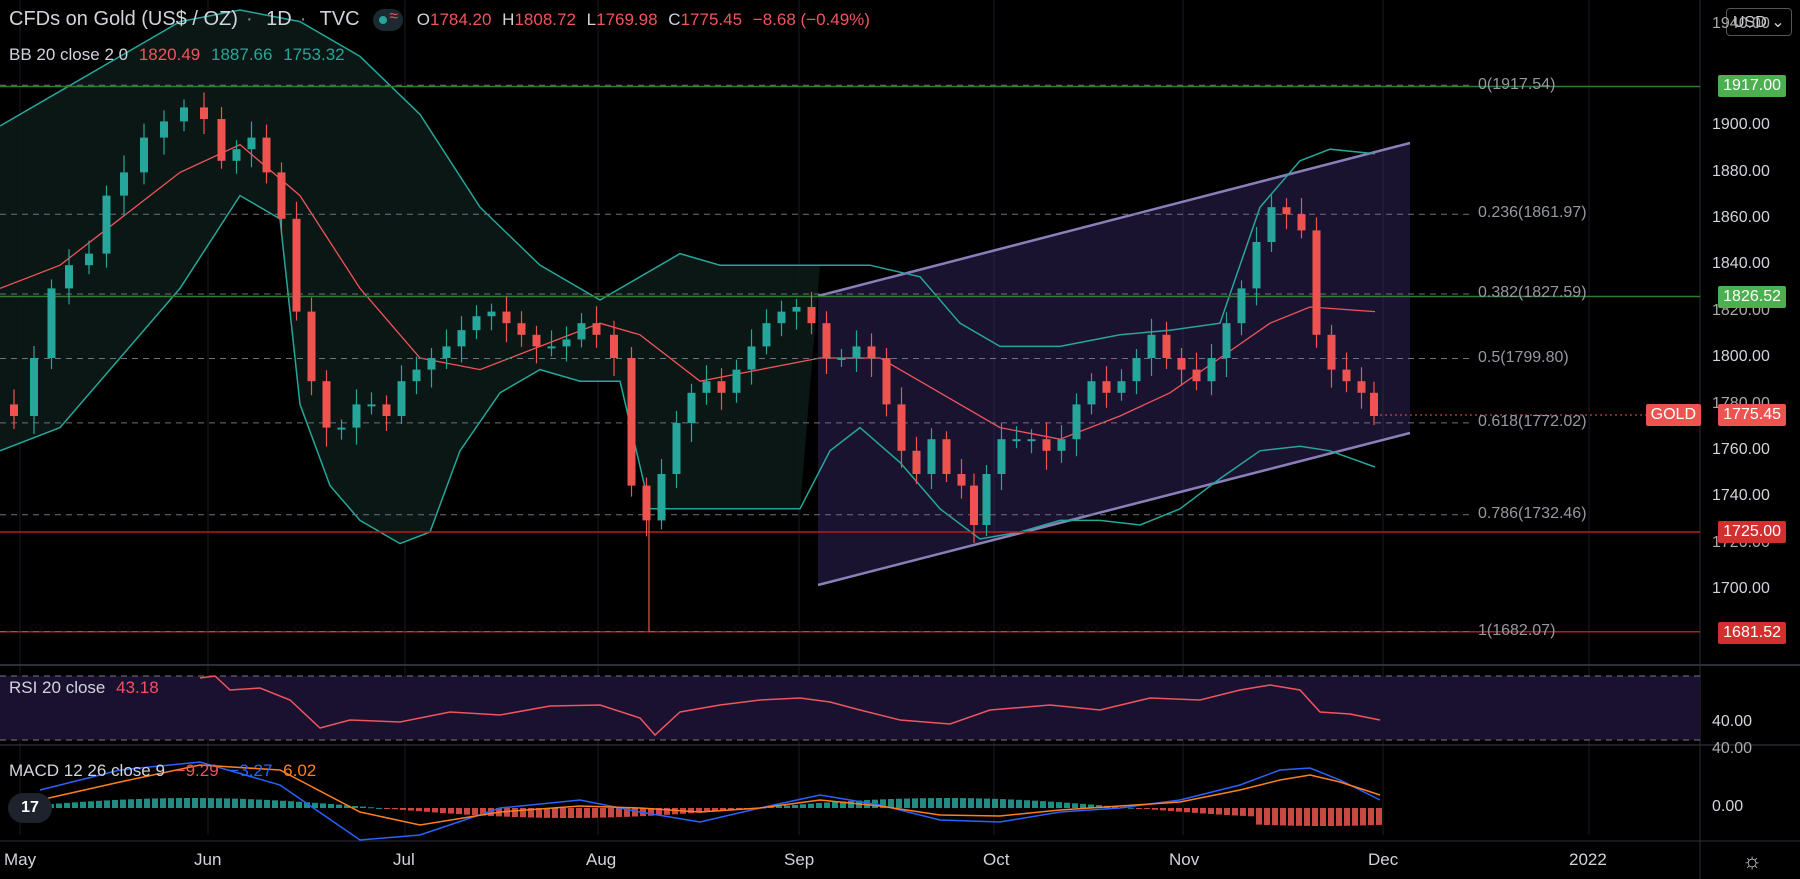 The width and height of the screenshot is (1800, 879). I want to click on currency-dropdown: USD ⌄, so click(1759, 22).